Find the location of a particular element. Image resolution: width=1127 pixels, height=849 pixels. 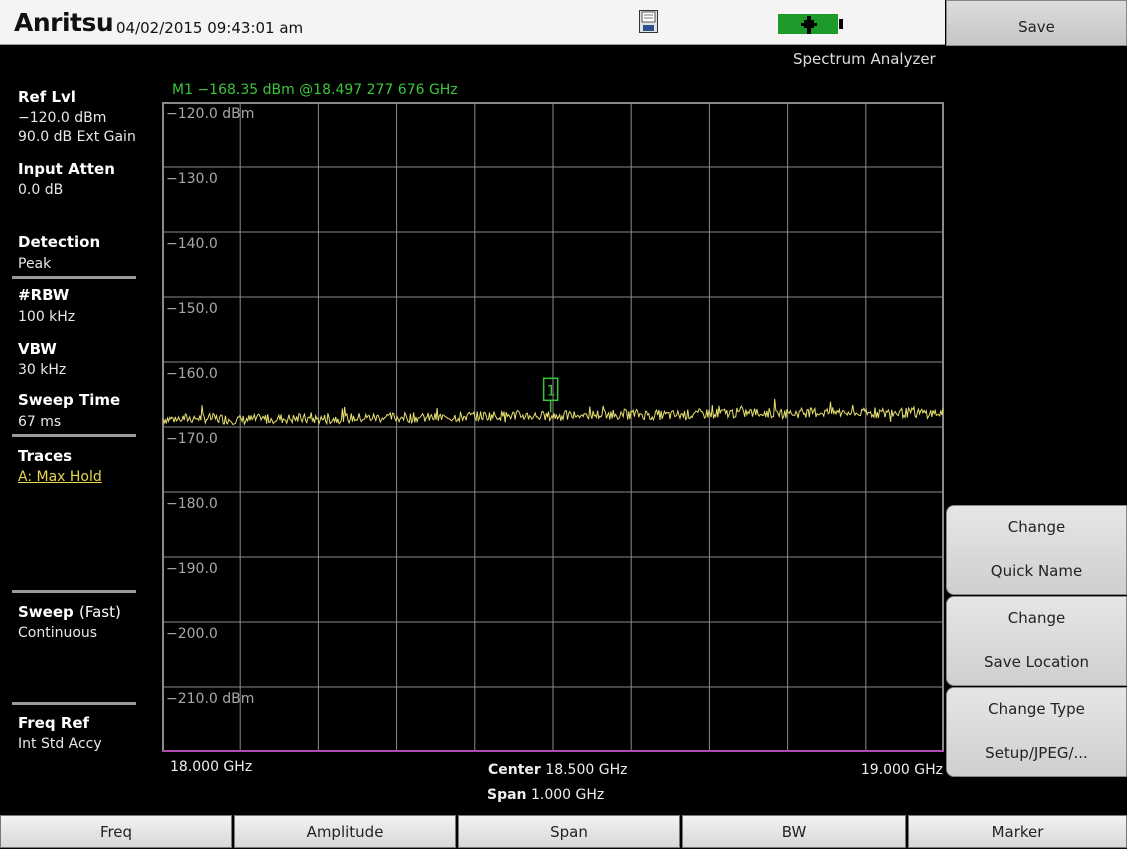

save-button-label: Save is located at coordinates (1036, 27).